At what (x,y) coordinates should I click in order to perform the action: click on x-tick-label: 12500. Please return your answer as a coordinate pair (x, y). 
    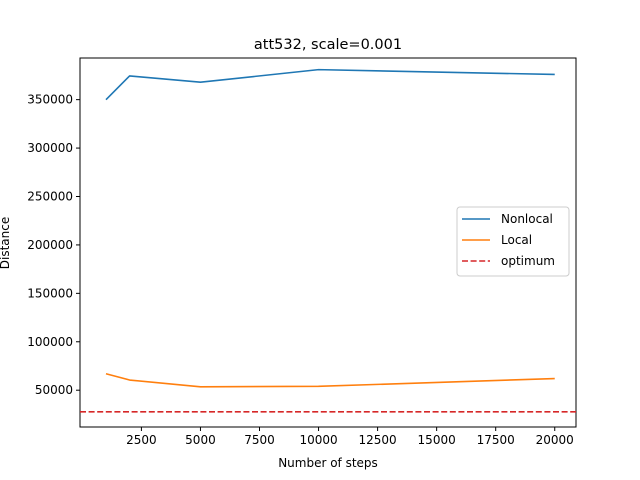
    Looking at the image, I should click on (378, 440).